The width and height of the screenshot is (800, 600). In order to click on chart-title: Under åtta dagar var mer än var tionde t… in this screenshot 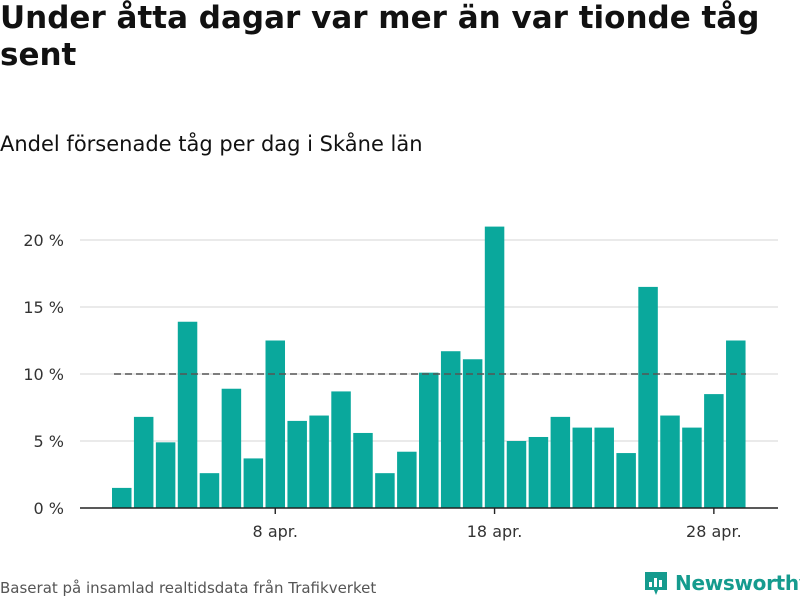, I will do `click(380, 36)`.